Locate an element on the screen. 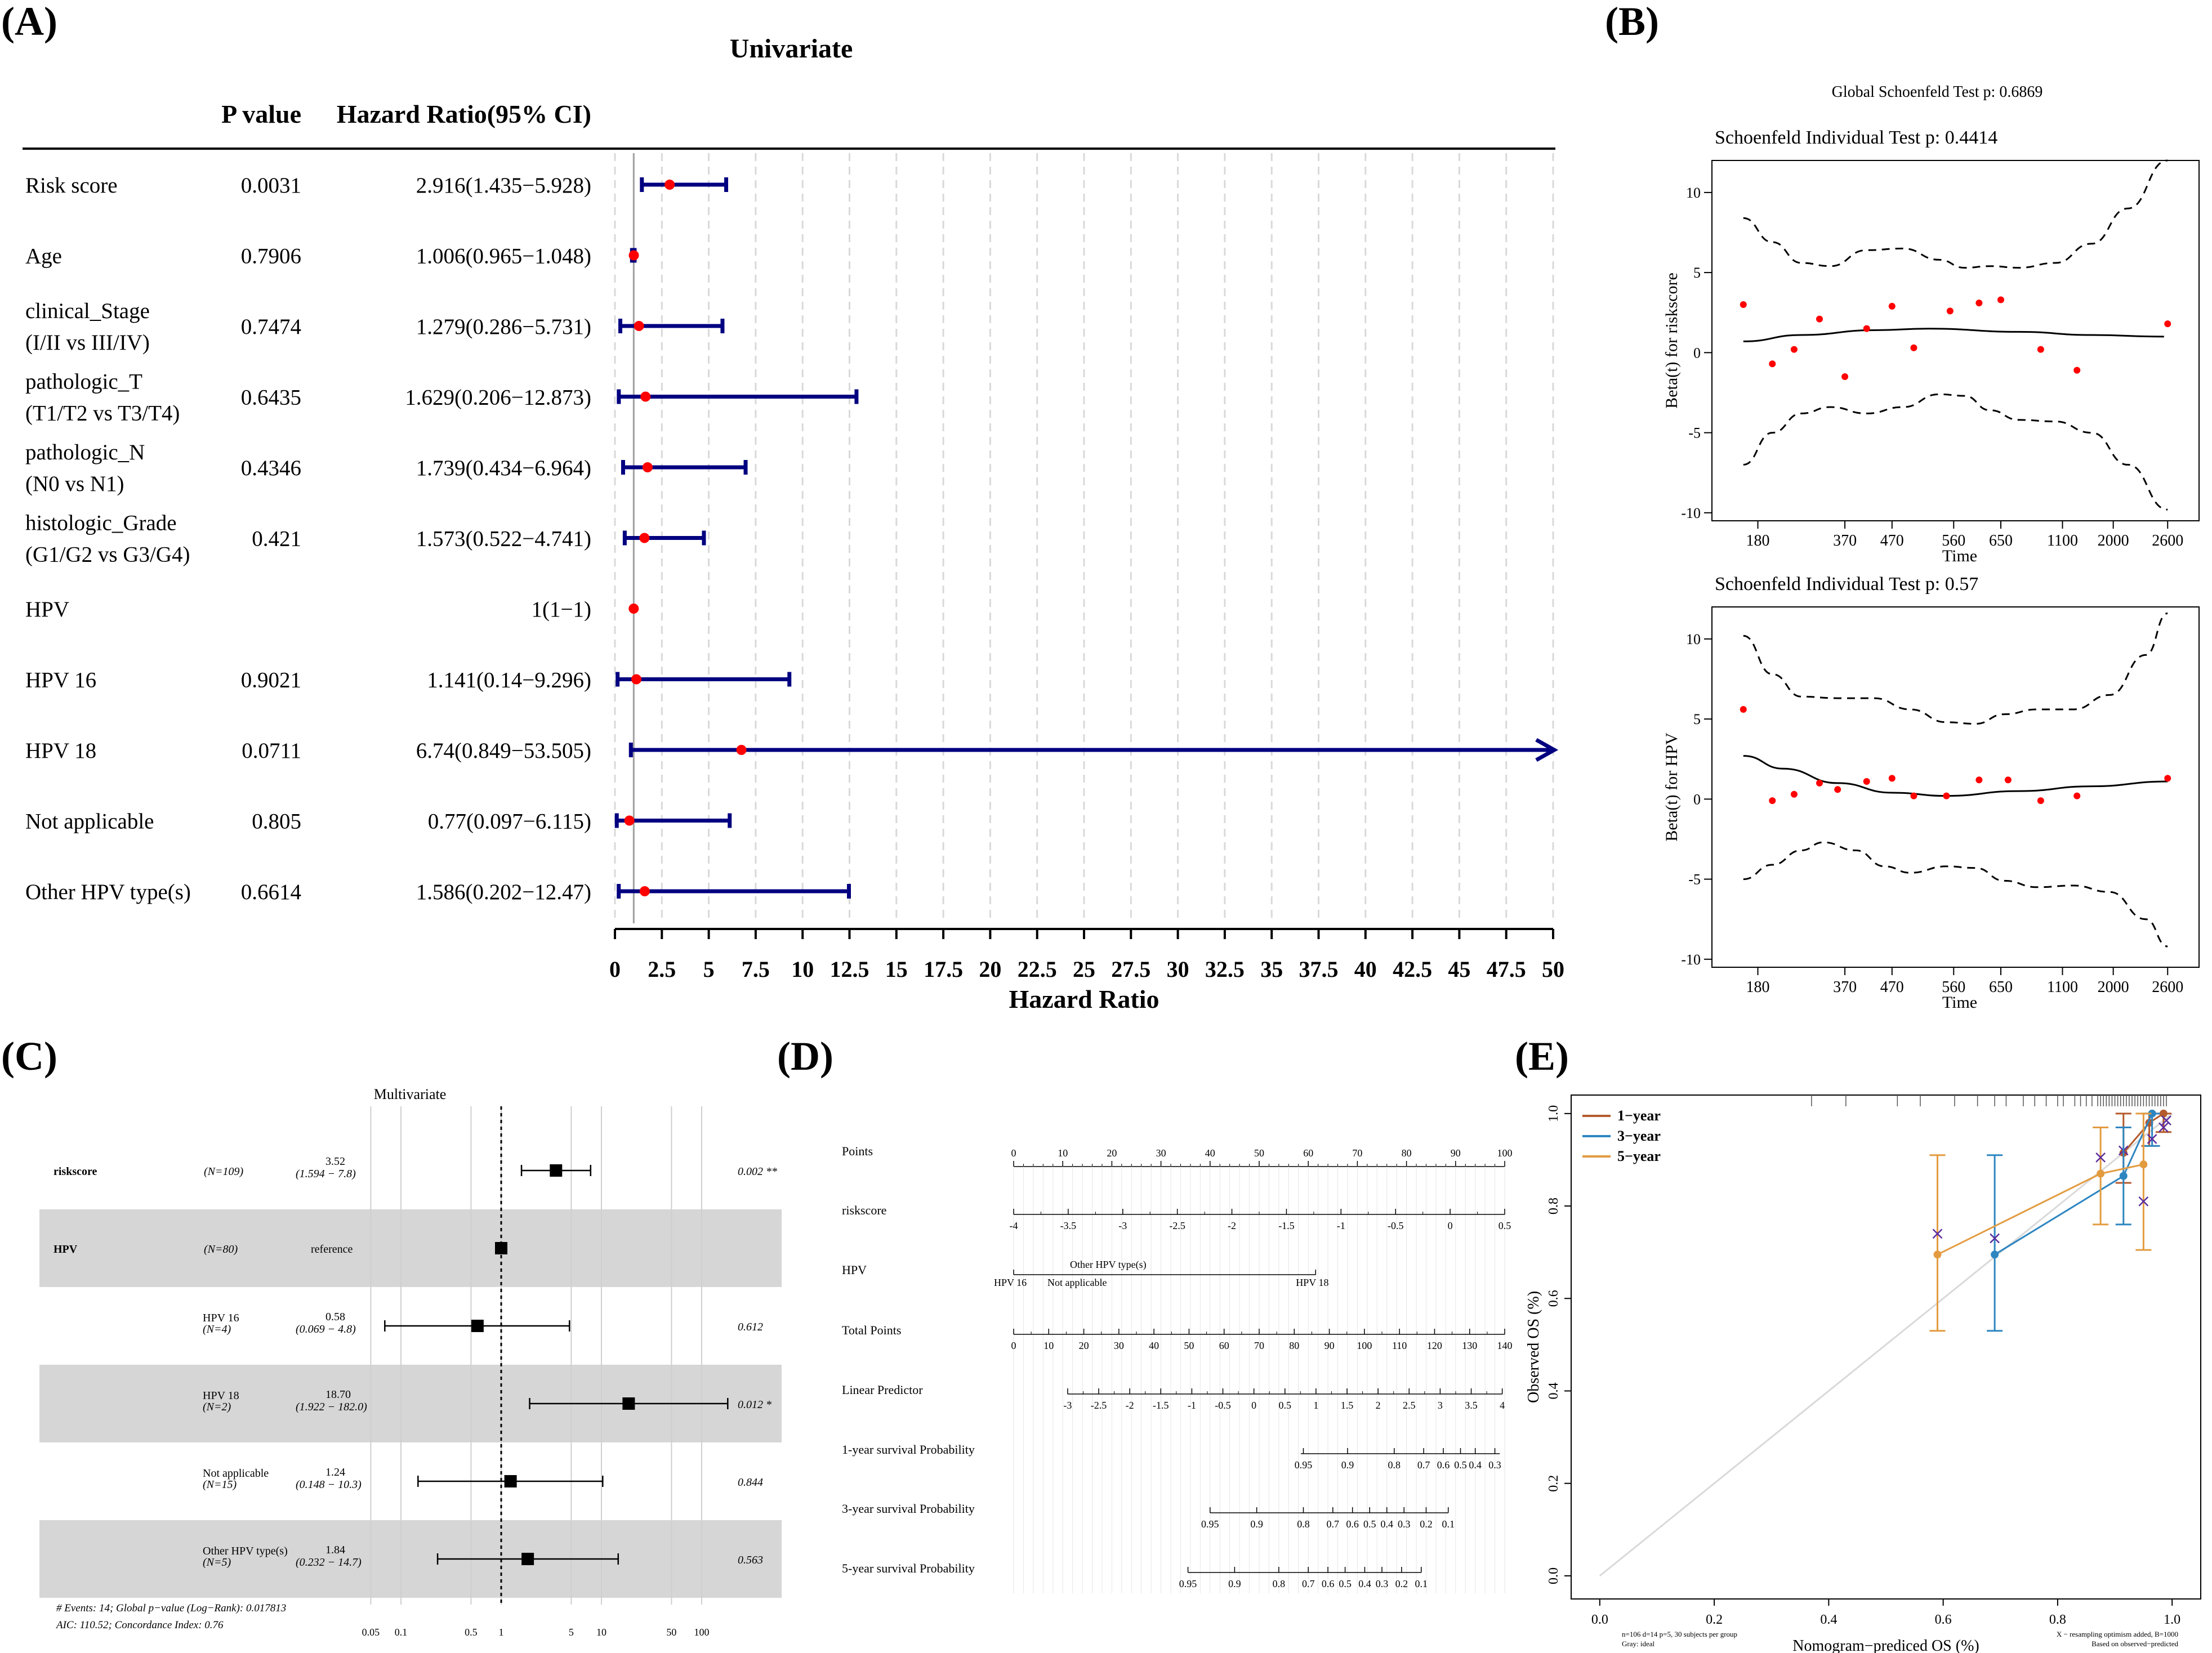 This screenshot has width=2212, height=1653. fit-line is located at coordinates (1953, 335).